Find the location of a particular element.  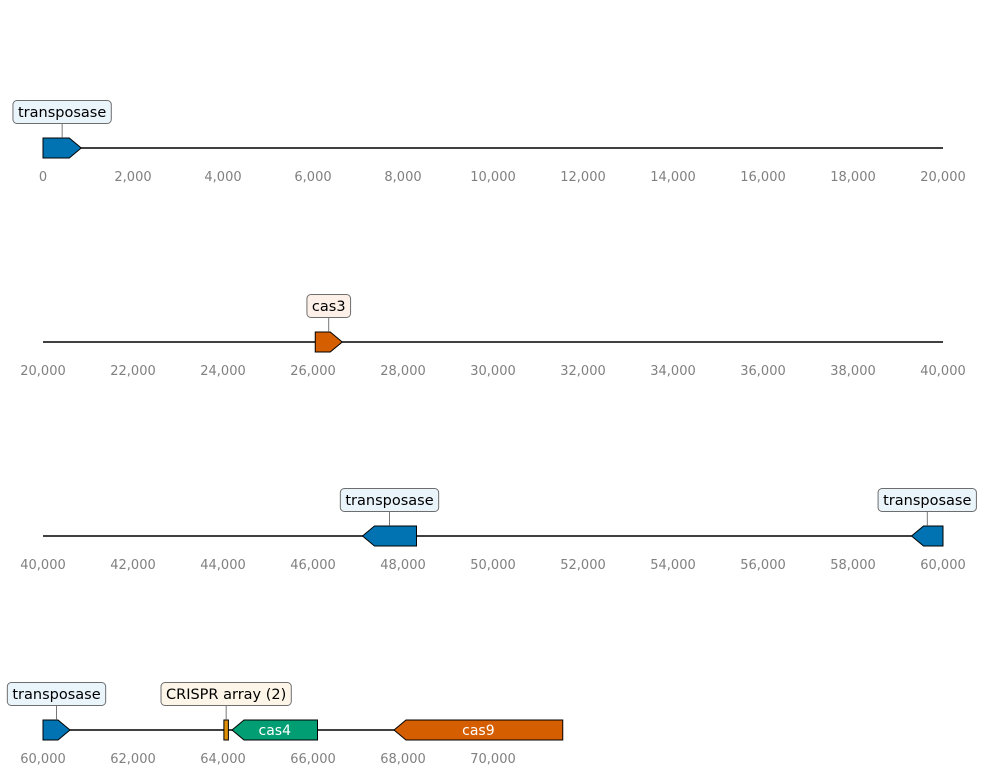

callout-label: cas3 is located at coordinates (329, 307).